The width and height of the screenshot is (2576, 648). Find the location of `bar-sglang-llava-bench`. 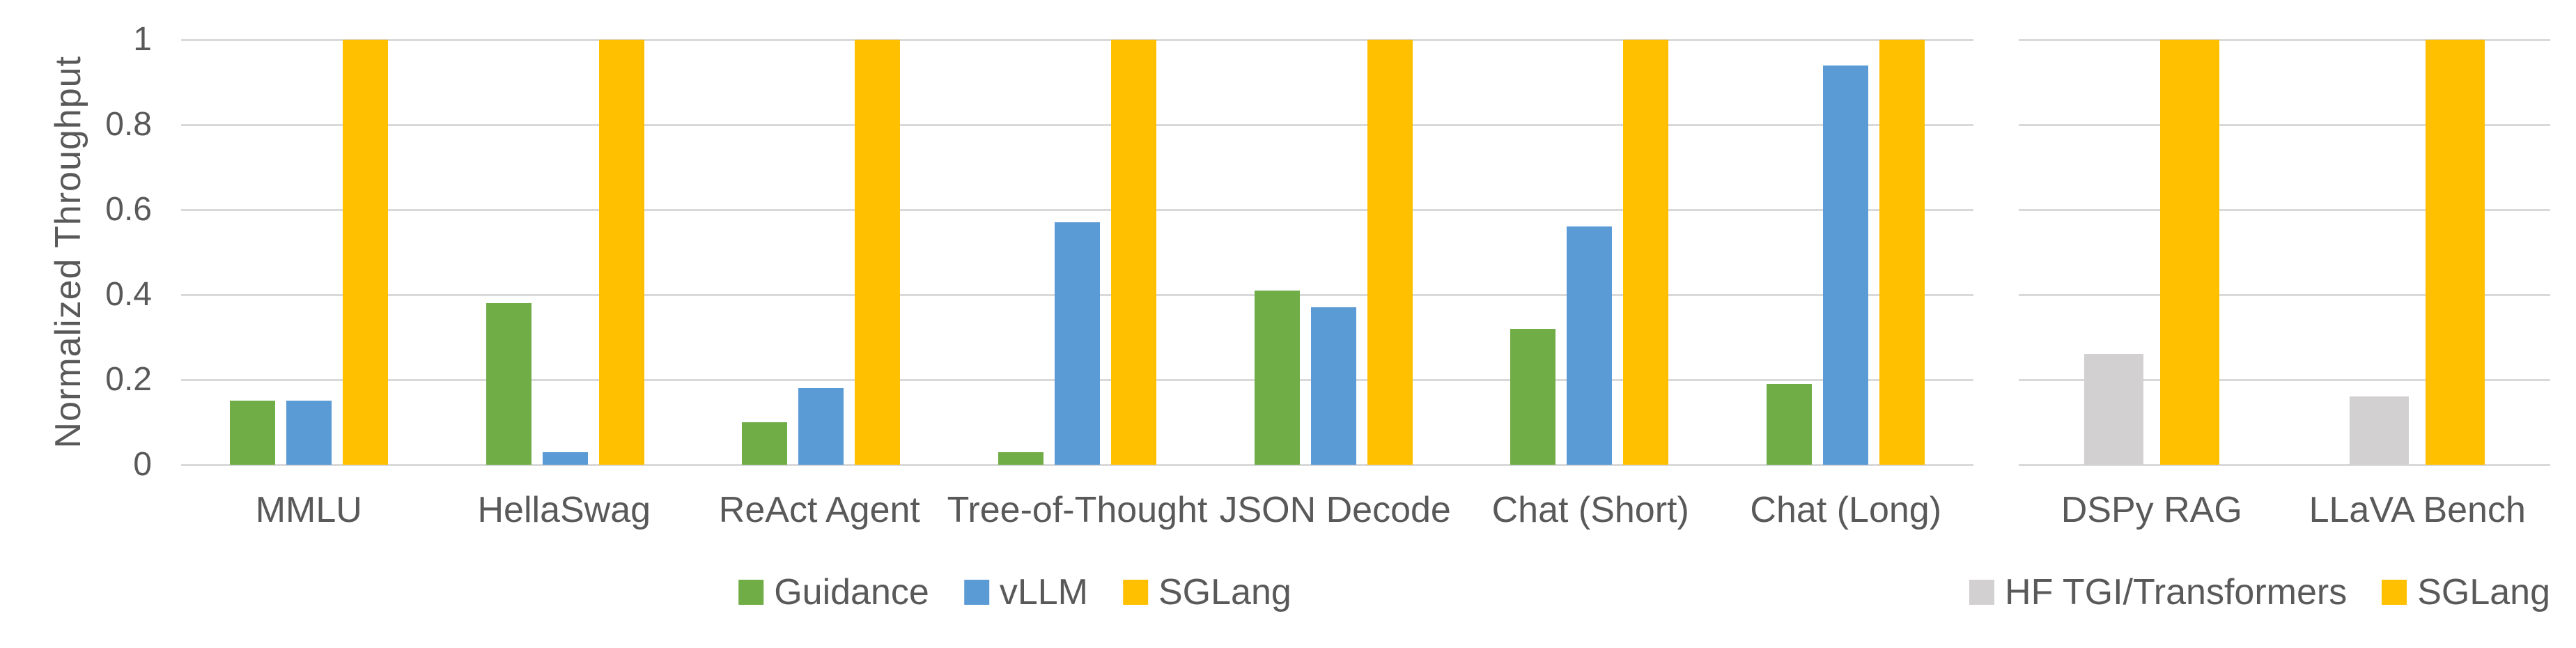

bar-sglang-llava-bench is located at coordinates (2455, 252).